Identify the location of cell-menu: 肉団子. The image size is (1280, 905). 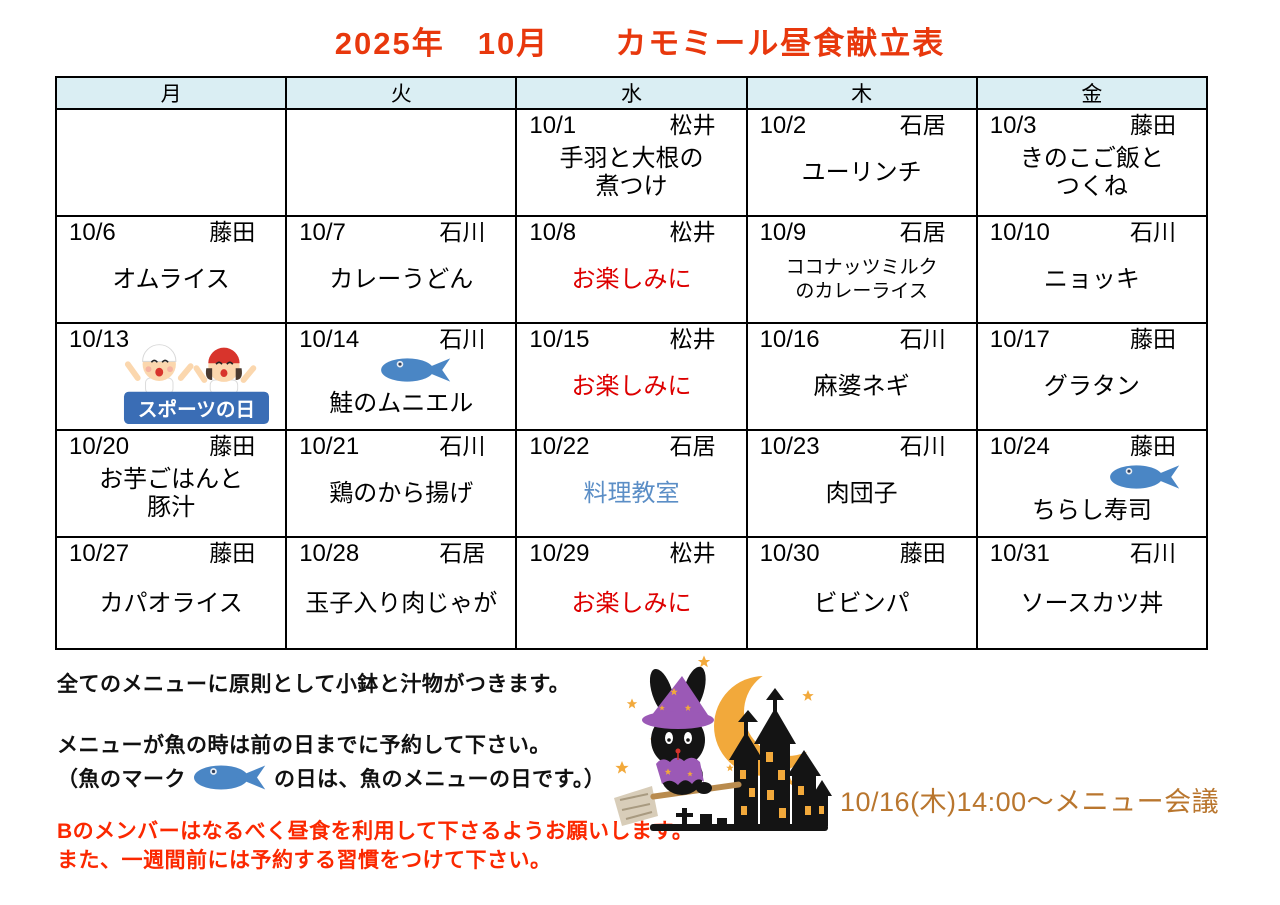
(861, 494).